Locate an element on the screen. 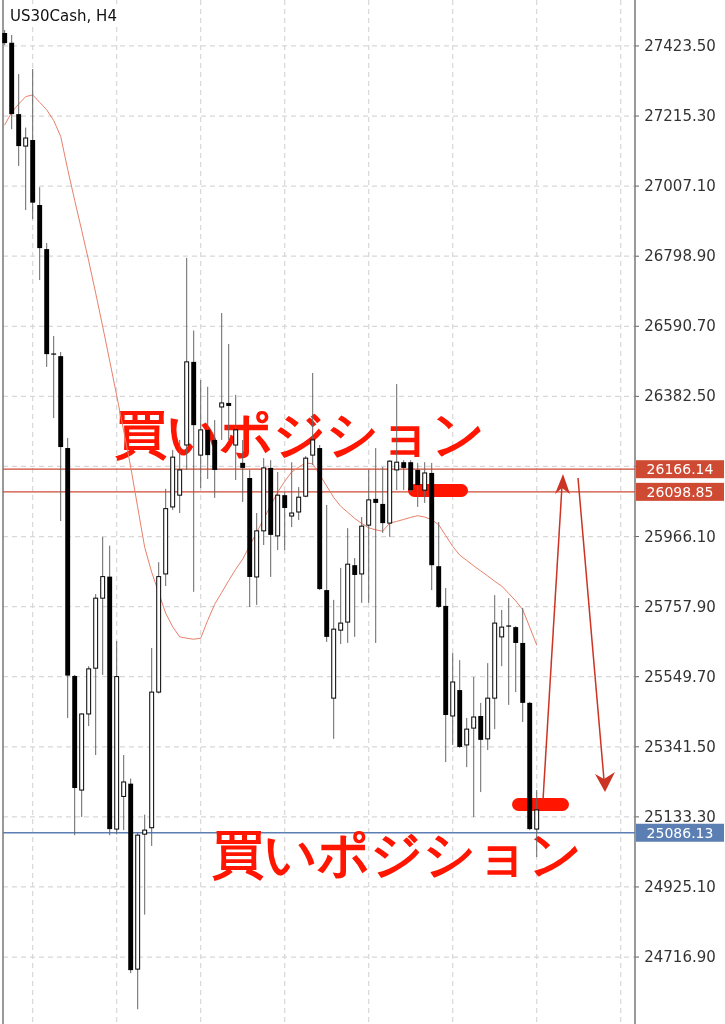  y-tick-label: 25341.50 is located at coordinates (680, 746).